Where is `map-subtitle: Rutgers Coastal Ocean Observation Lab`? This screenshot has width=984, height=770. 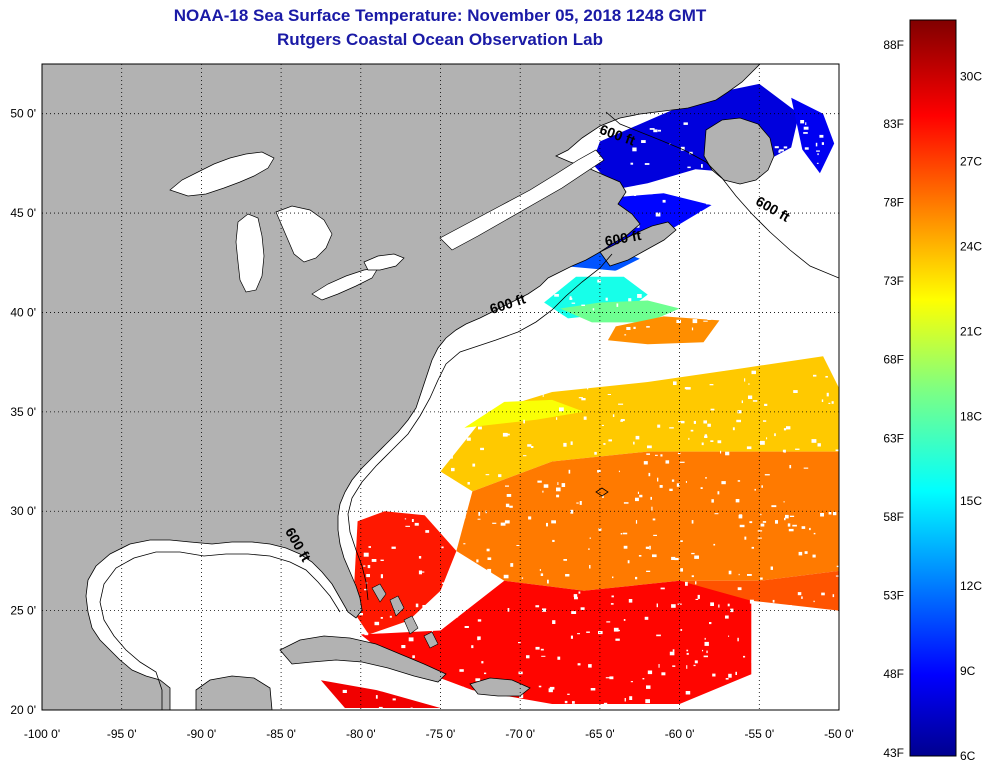
map-subtitle: Rutgers Coastal Ocean Observation Lab is located at coordinates (440, 39).